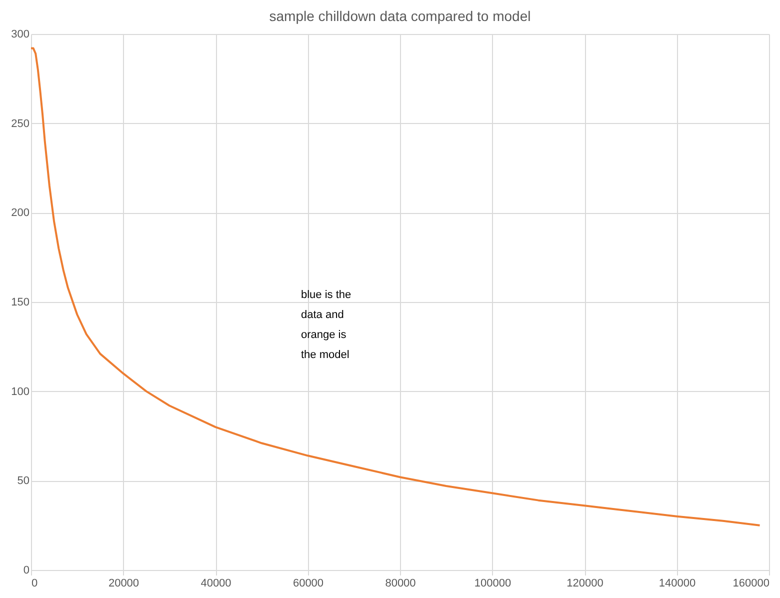 This screenshot has height=598, width=780. What do you see at coordinates (400, 584) in the screenshot?
I see `x-tick-label: 80000` at bounding box center [400, 584].